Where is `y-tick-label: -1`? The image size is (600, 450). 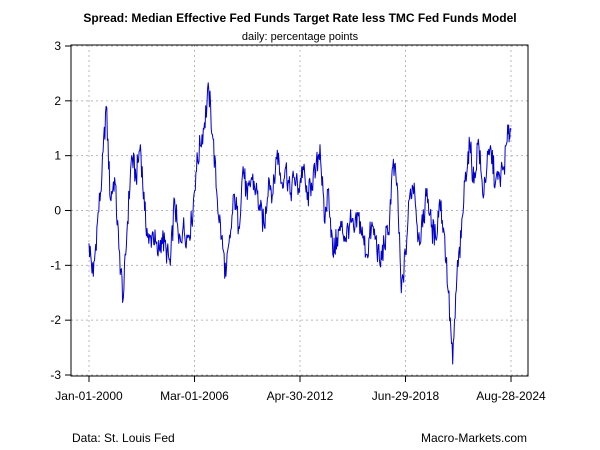 y-tick-label: -1 is located at coordinates (55, 265).